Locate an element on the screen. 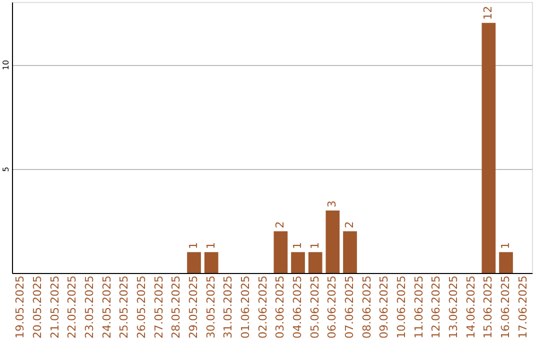 Image resolution: width=540 pixels, height=340 pixels. x-tick-label: 07.06.2025 is located at coordinates (349, 307).